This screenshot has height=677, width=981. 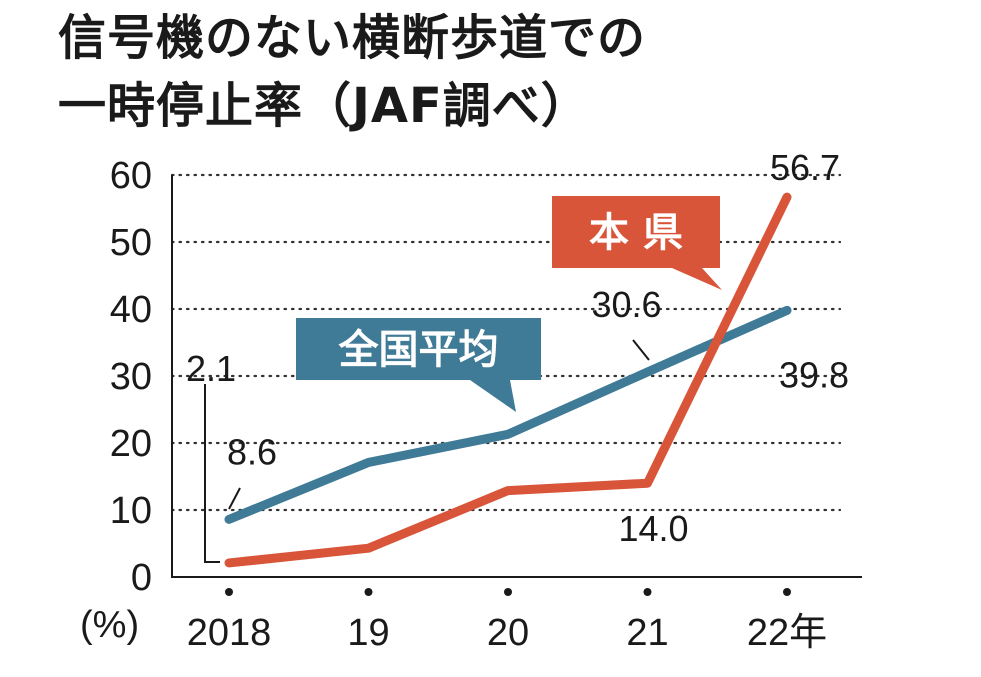 I want to click on data-label: 56.7, so click(x=805, y=167).